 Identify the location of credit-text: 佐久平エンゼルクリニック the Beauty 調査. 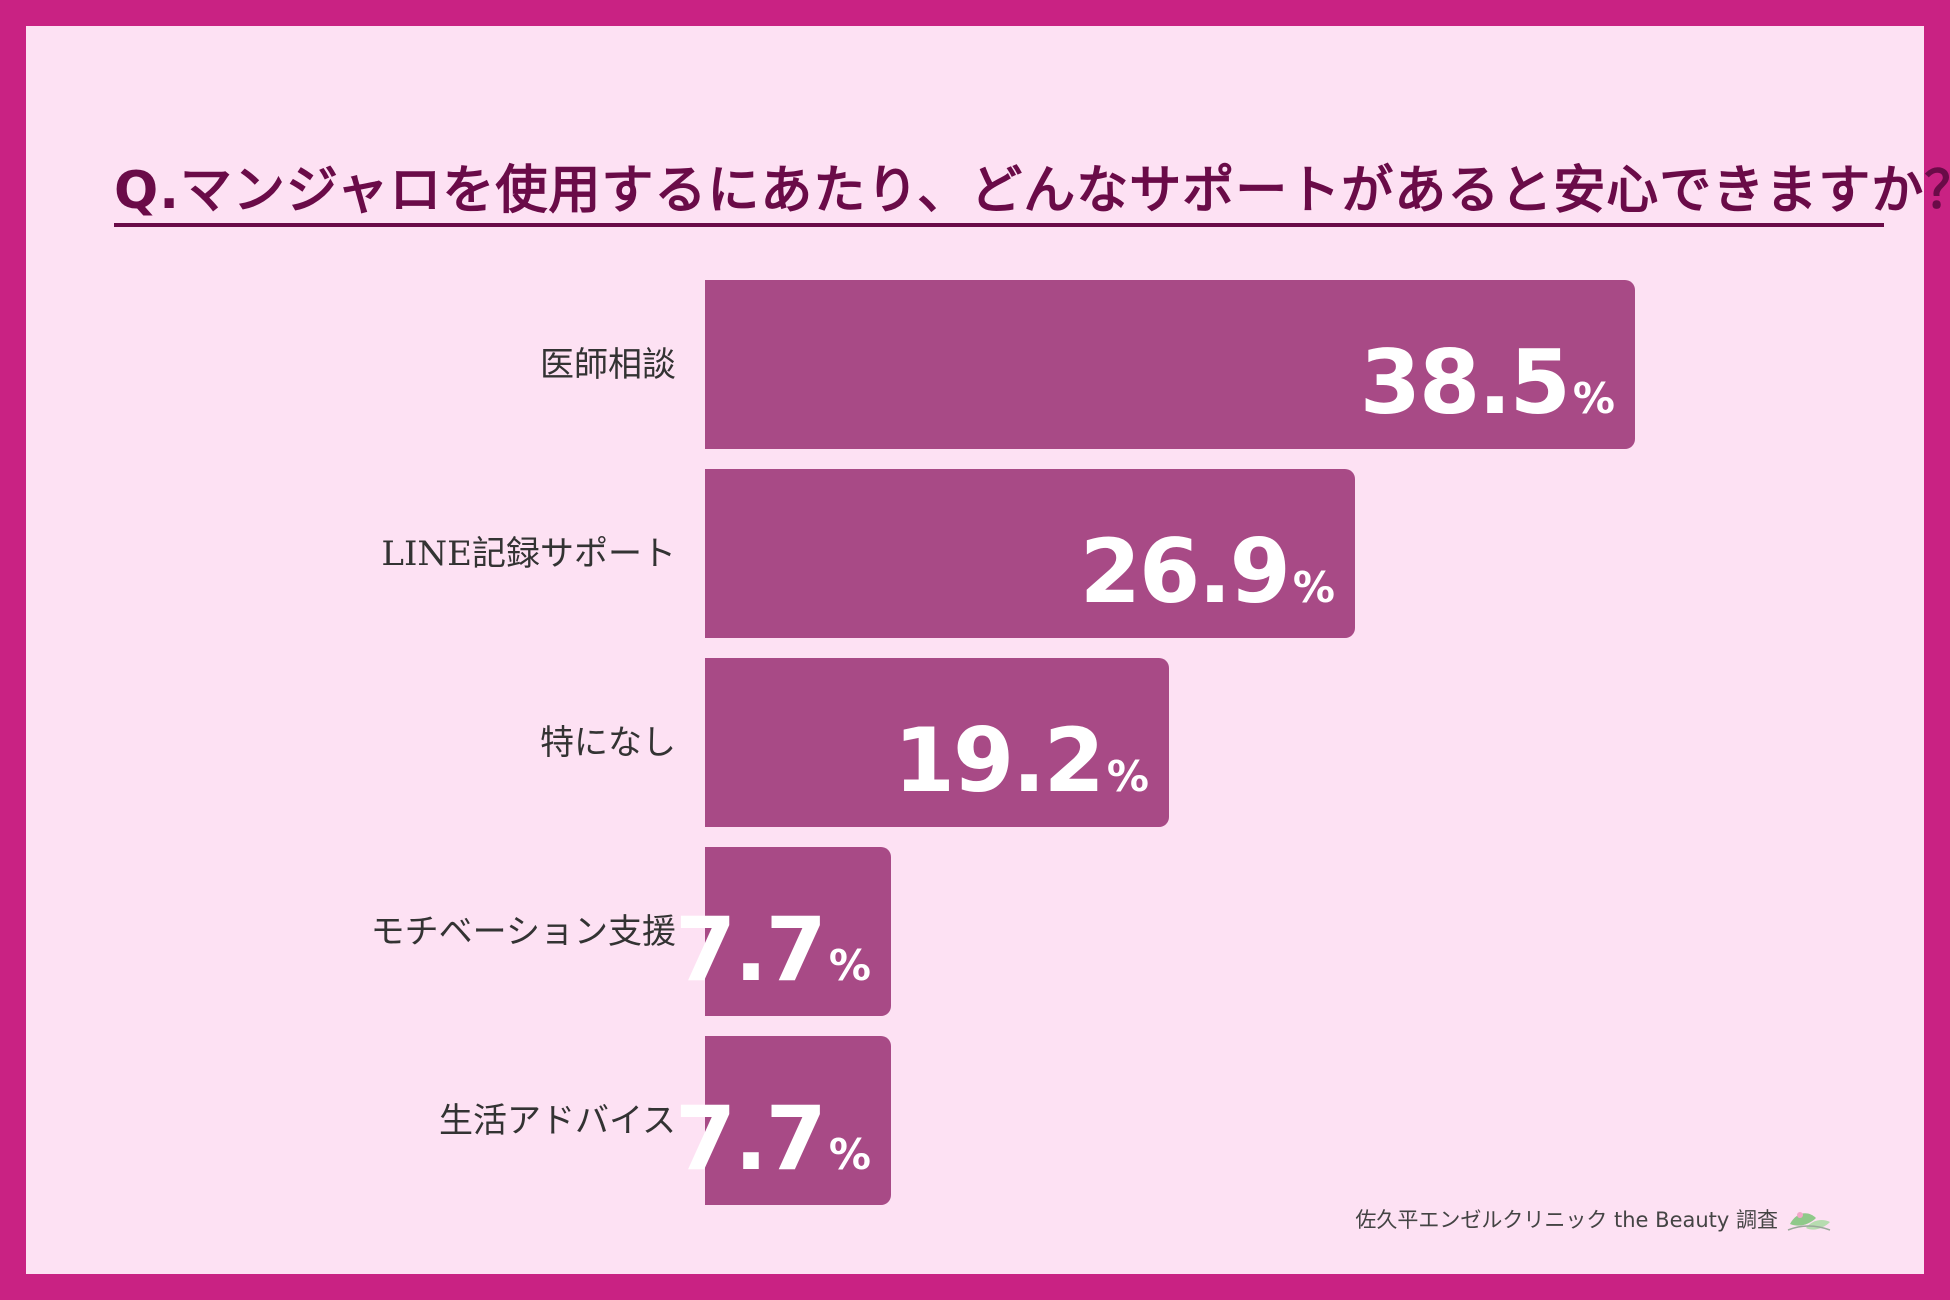
(1566, 1220).